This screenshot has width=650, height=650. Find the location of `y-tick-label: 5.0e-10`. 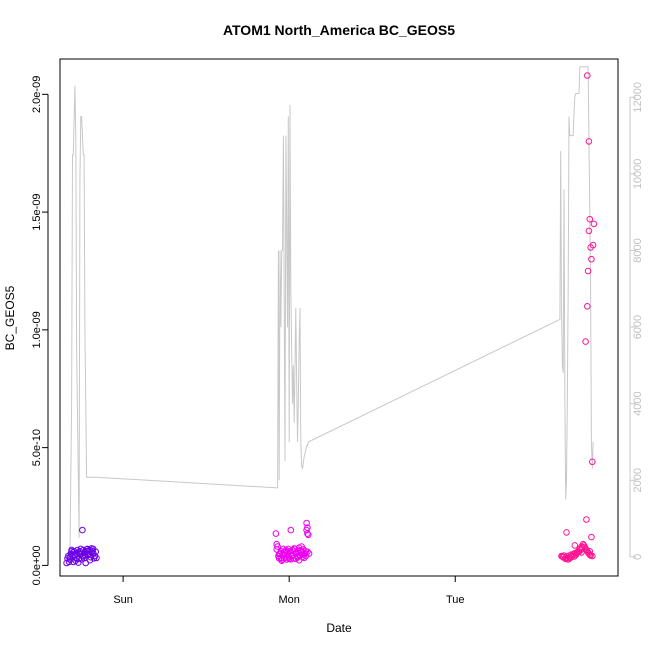

y-tick-label: 5.0e-10 is located at coordinates (37, 447).